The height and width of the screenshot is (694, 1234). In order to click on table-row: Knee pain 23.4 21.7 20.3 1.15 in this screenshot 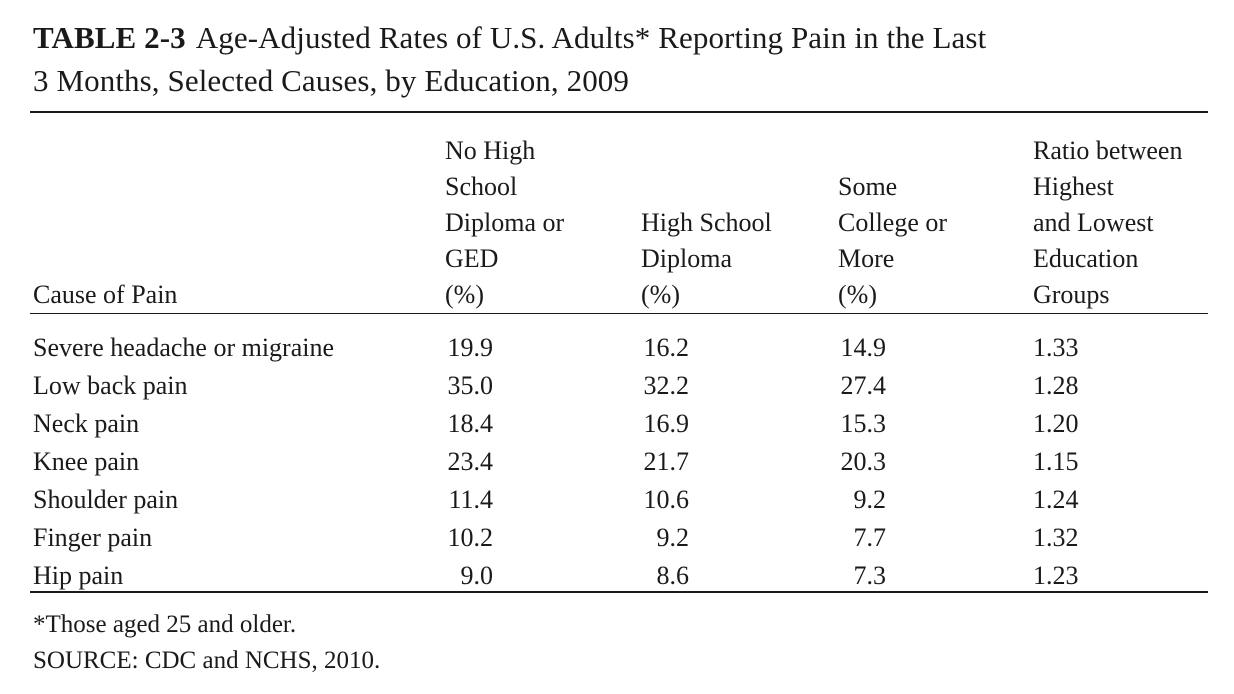, I will do `click(620, 462)`.